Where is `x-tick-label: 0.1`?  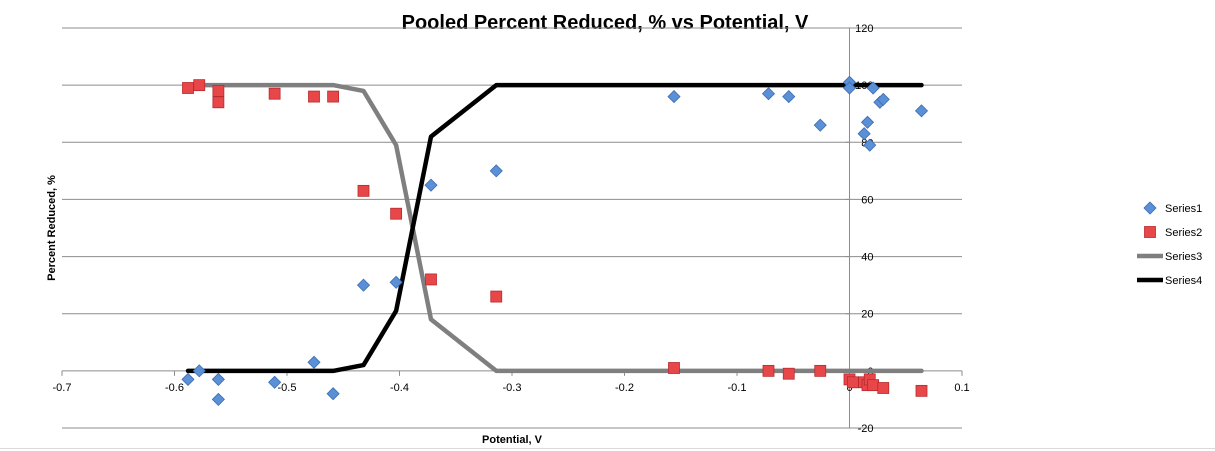 x-tick-label: 0.1 is located at coordinates (961, 388).